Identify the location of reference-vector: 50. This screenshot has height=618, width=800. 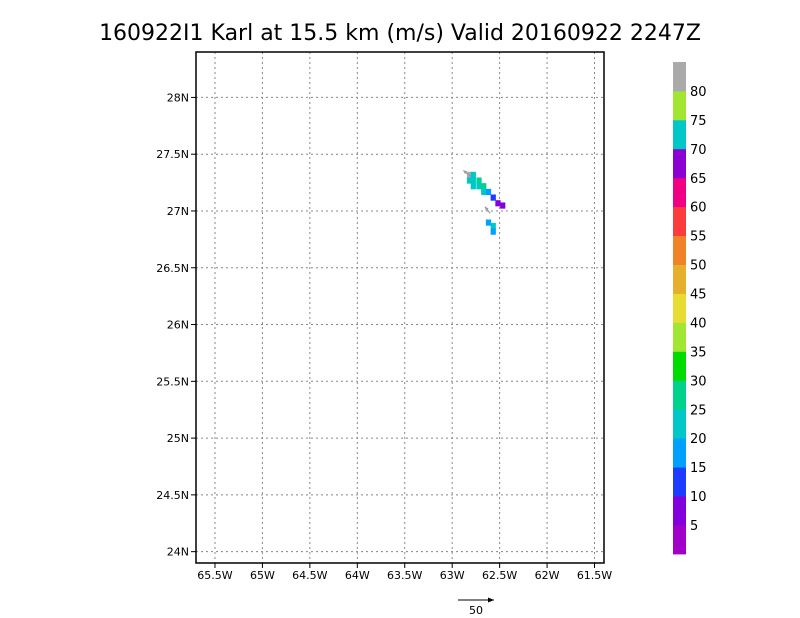
(476, 607).